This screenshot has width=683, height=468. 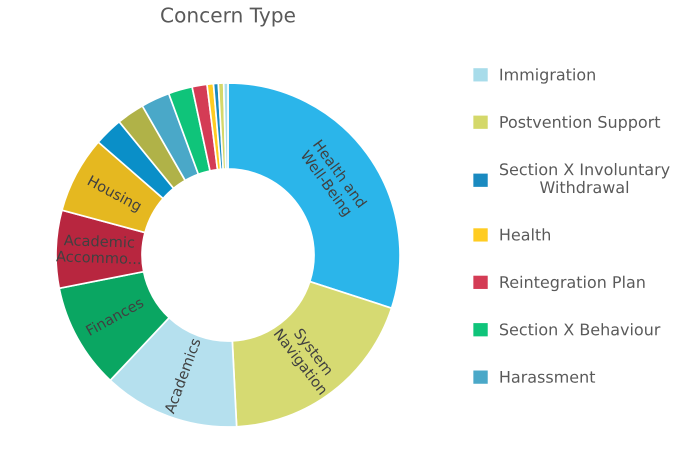 What do you see at coordinates (547, 76) in the screenshot?
I see `legend-label: Immigration` at bounding box center [547, 76].